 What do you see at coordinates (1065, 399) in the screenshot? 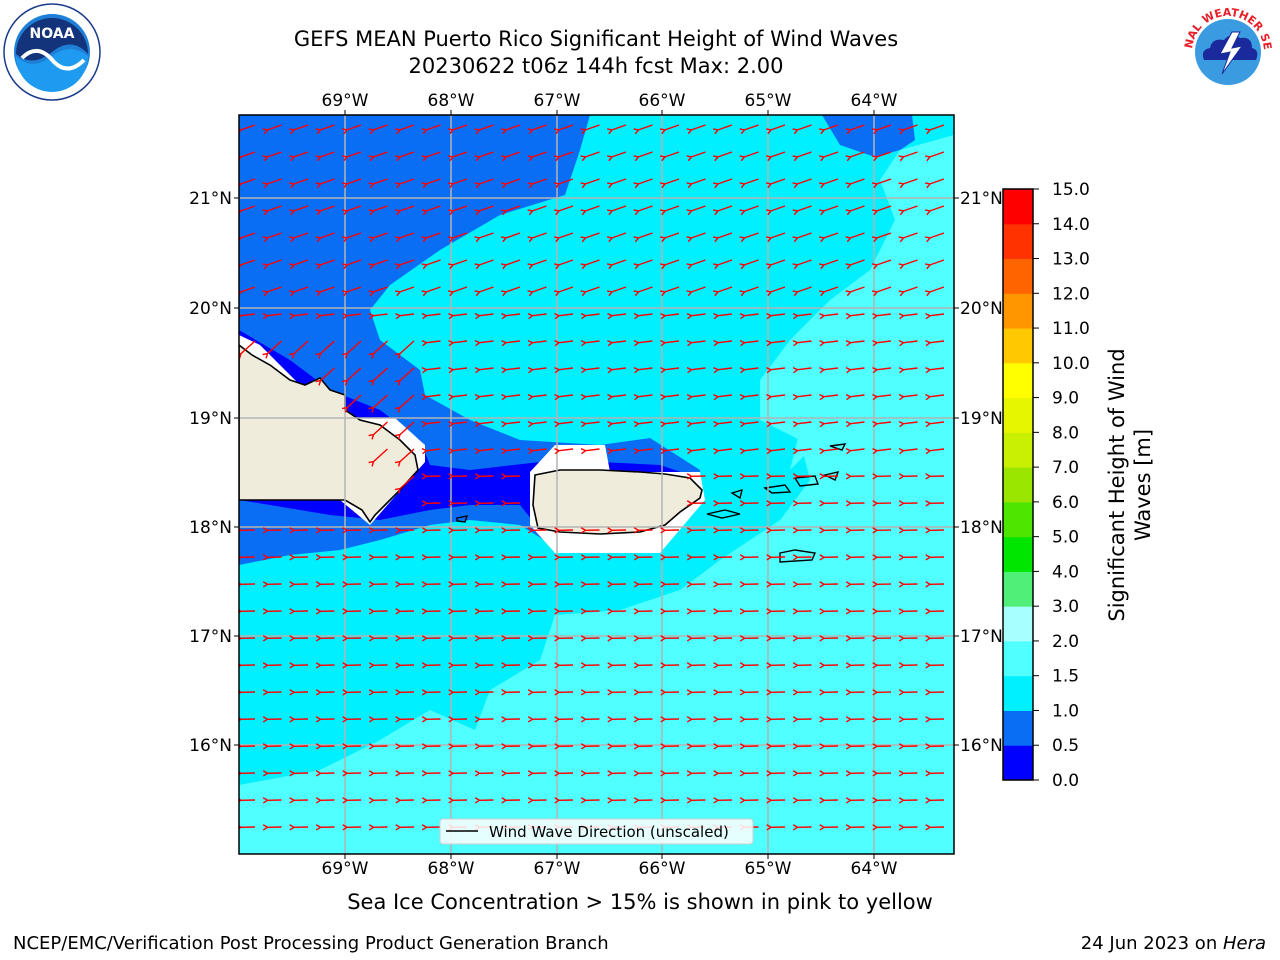
I see `colorbar-tick-label: 9.0` at bounding box center [1065, 399].